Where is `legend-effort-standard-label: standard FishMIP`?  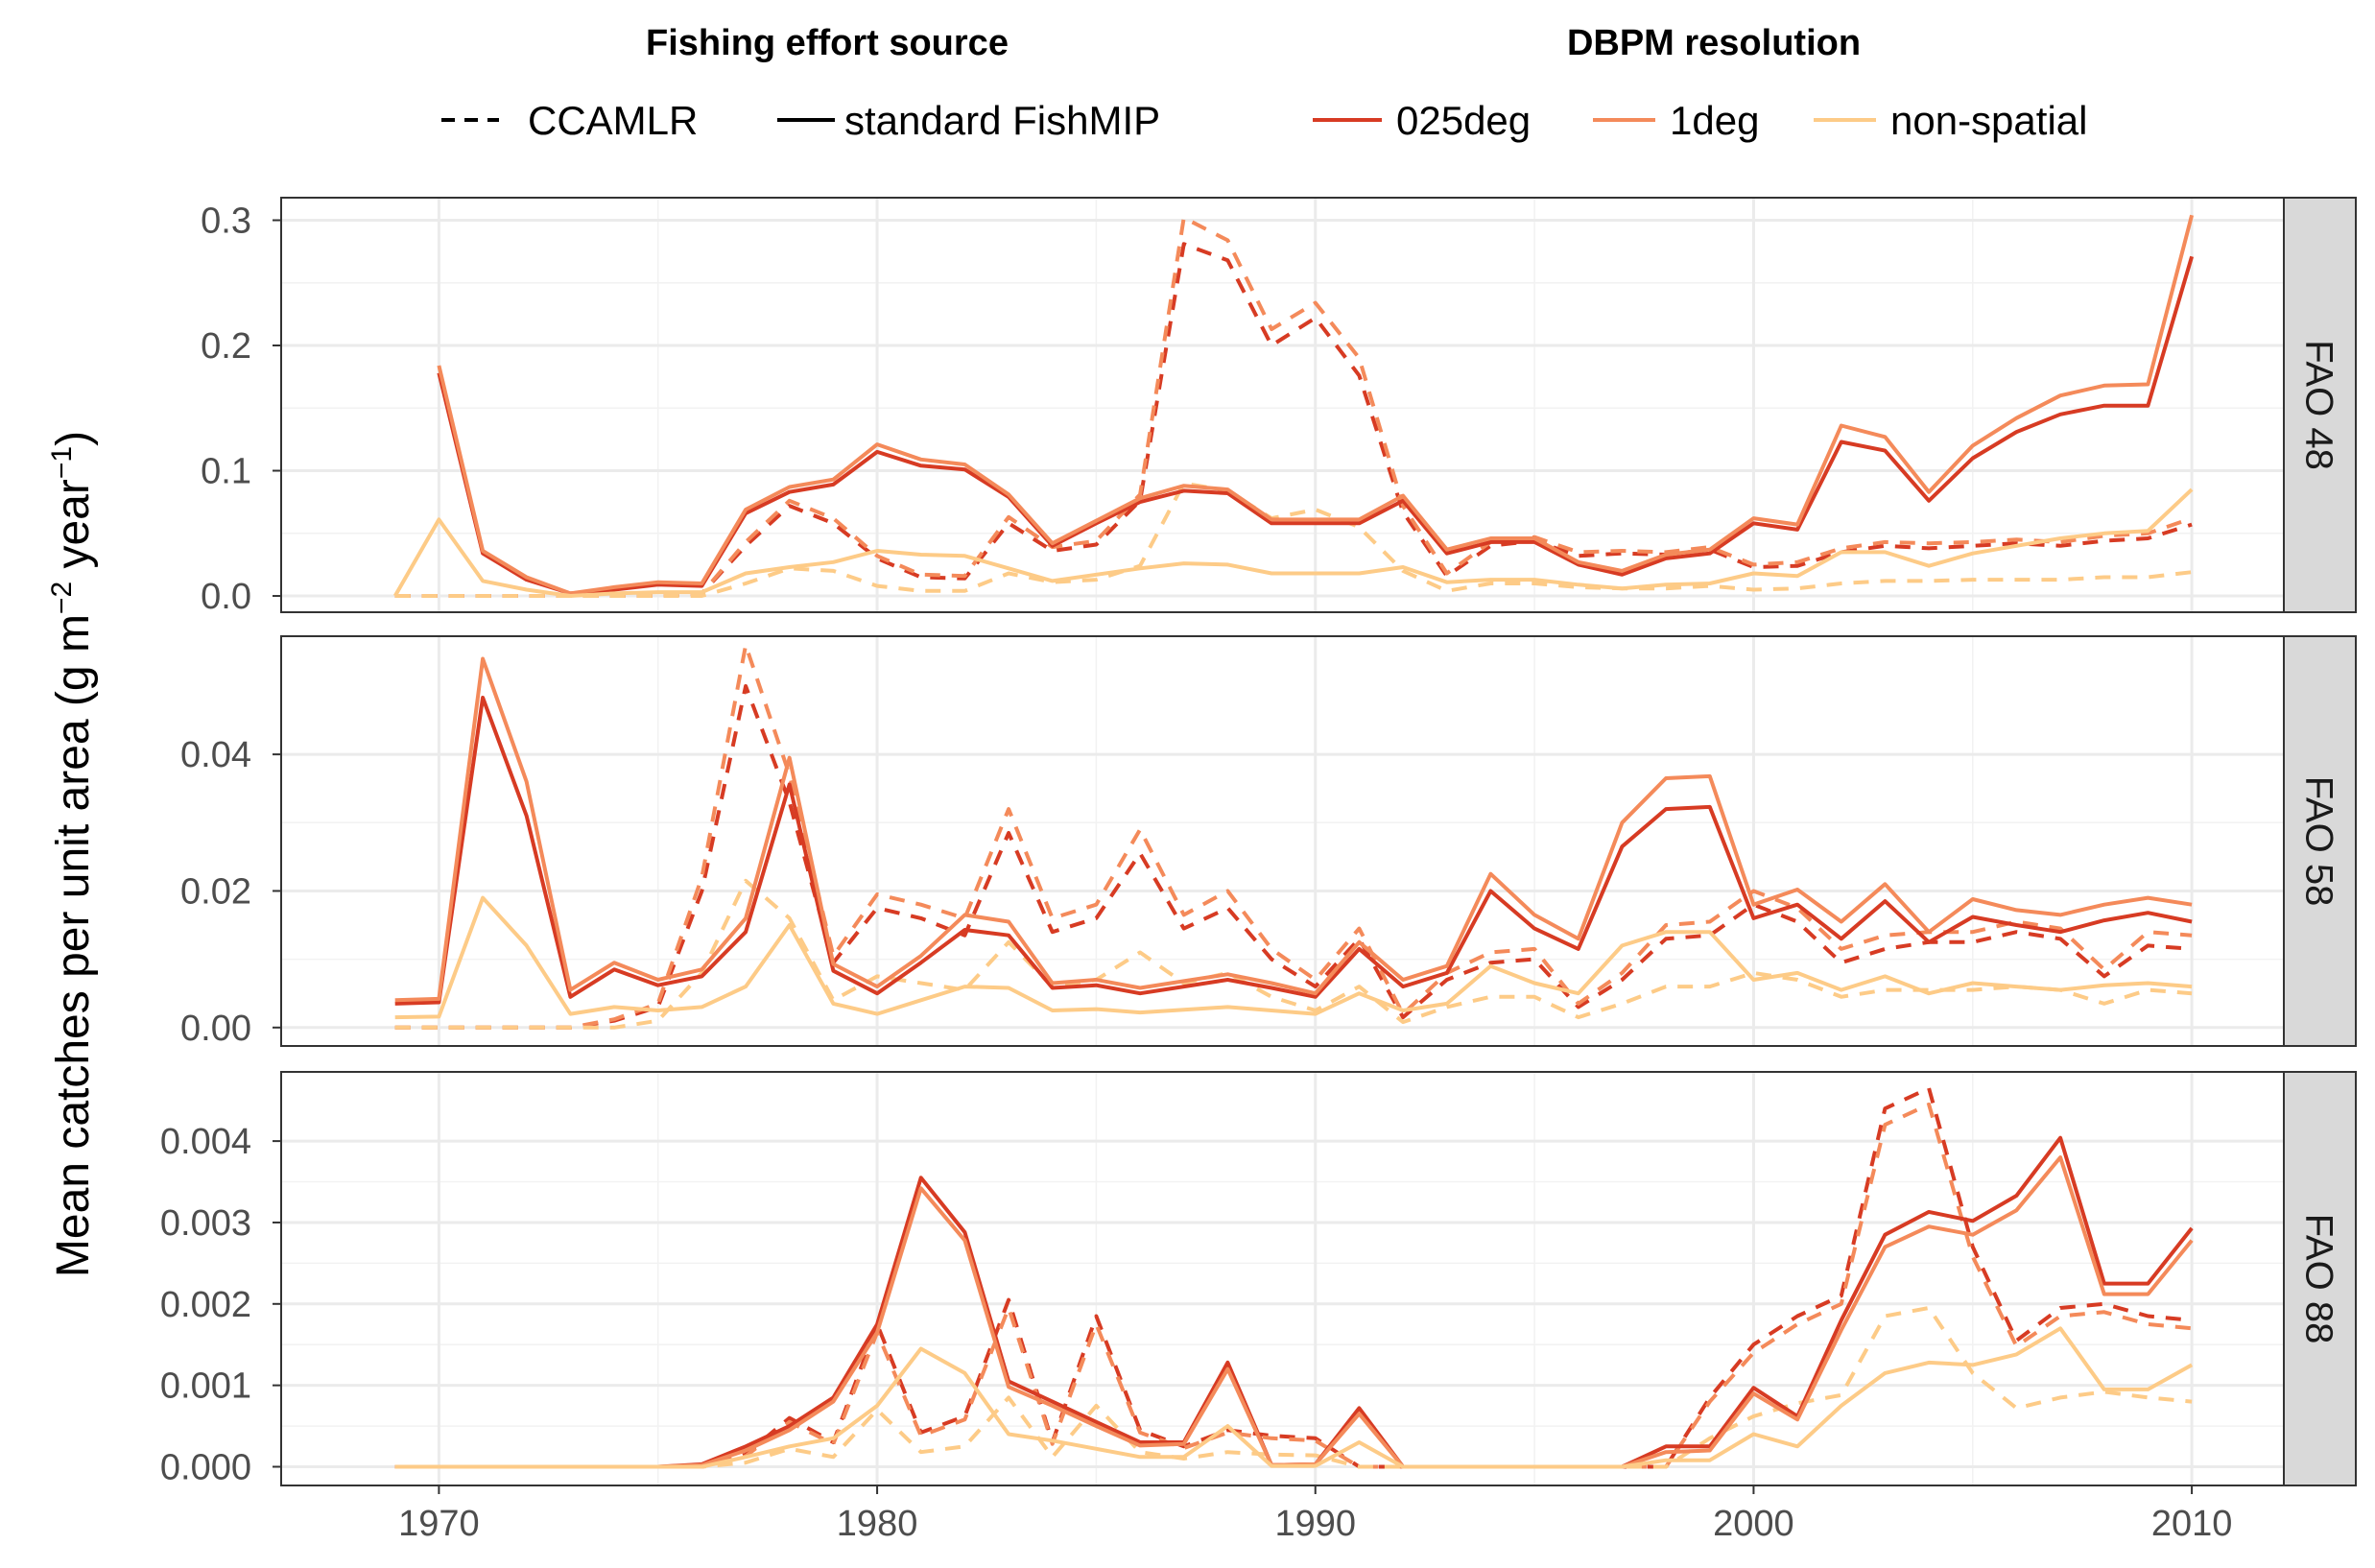 legend-effort-standard-label: standard FishMIP is located at coordinates (1002, 120).